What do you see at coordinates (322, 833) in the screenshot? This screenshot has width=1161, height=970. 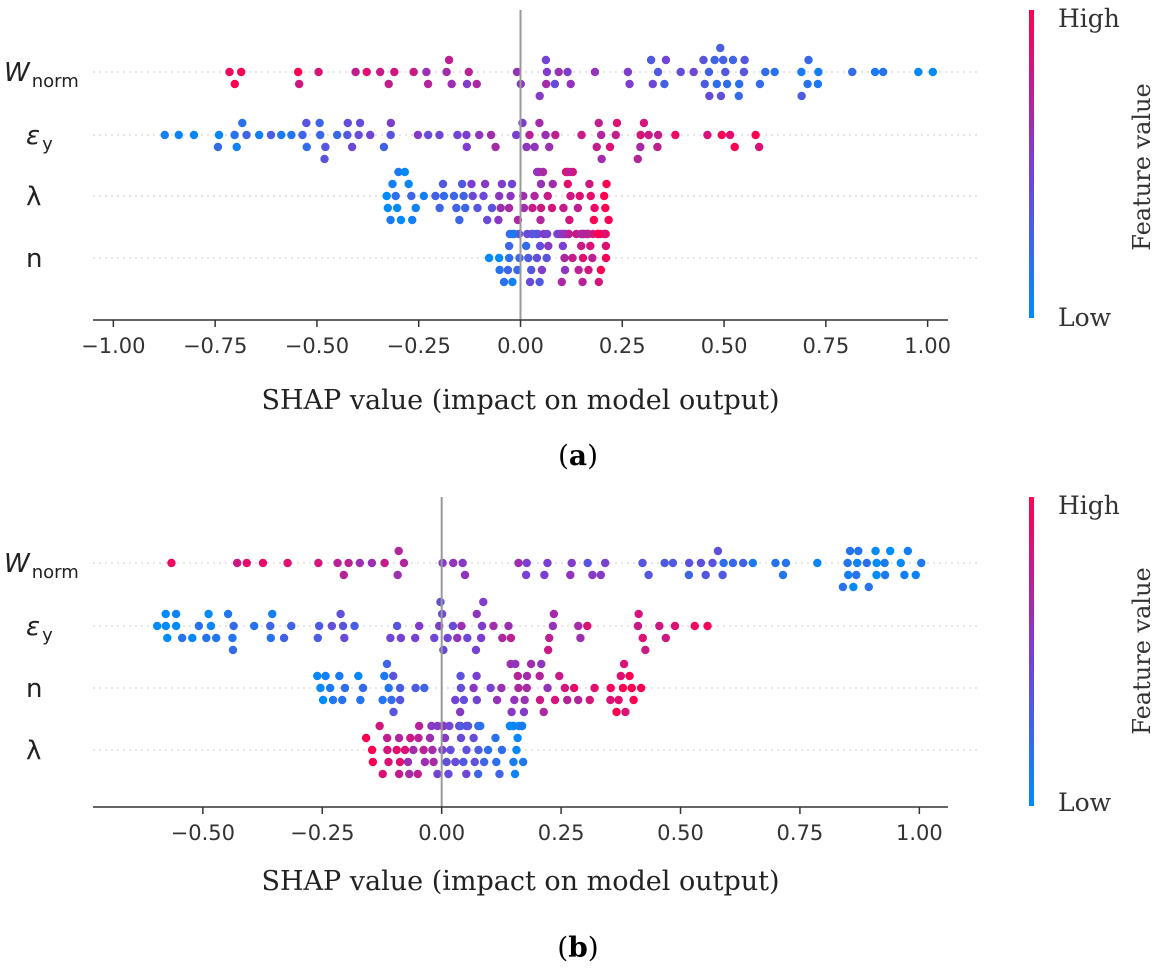 I see `x-tick-label: −0.25` at bounding box center [322, 833].